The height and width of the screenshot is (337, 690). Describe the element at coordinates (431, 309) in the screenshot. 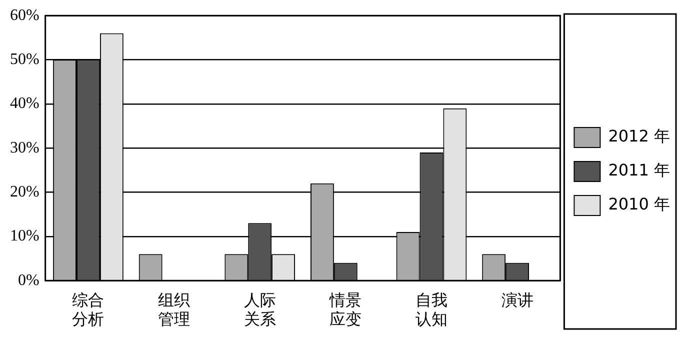

I see `x-tick-label: 自我认知` at that location.